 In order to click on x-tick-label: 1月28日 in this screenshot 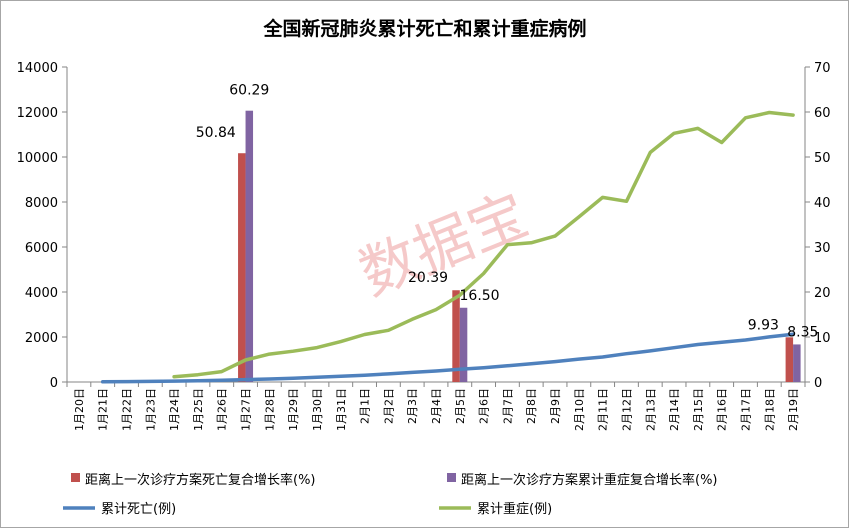, I will do `click(269, 409)`.